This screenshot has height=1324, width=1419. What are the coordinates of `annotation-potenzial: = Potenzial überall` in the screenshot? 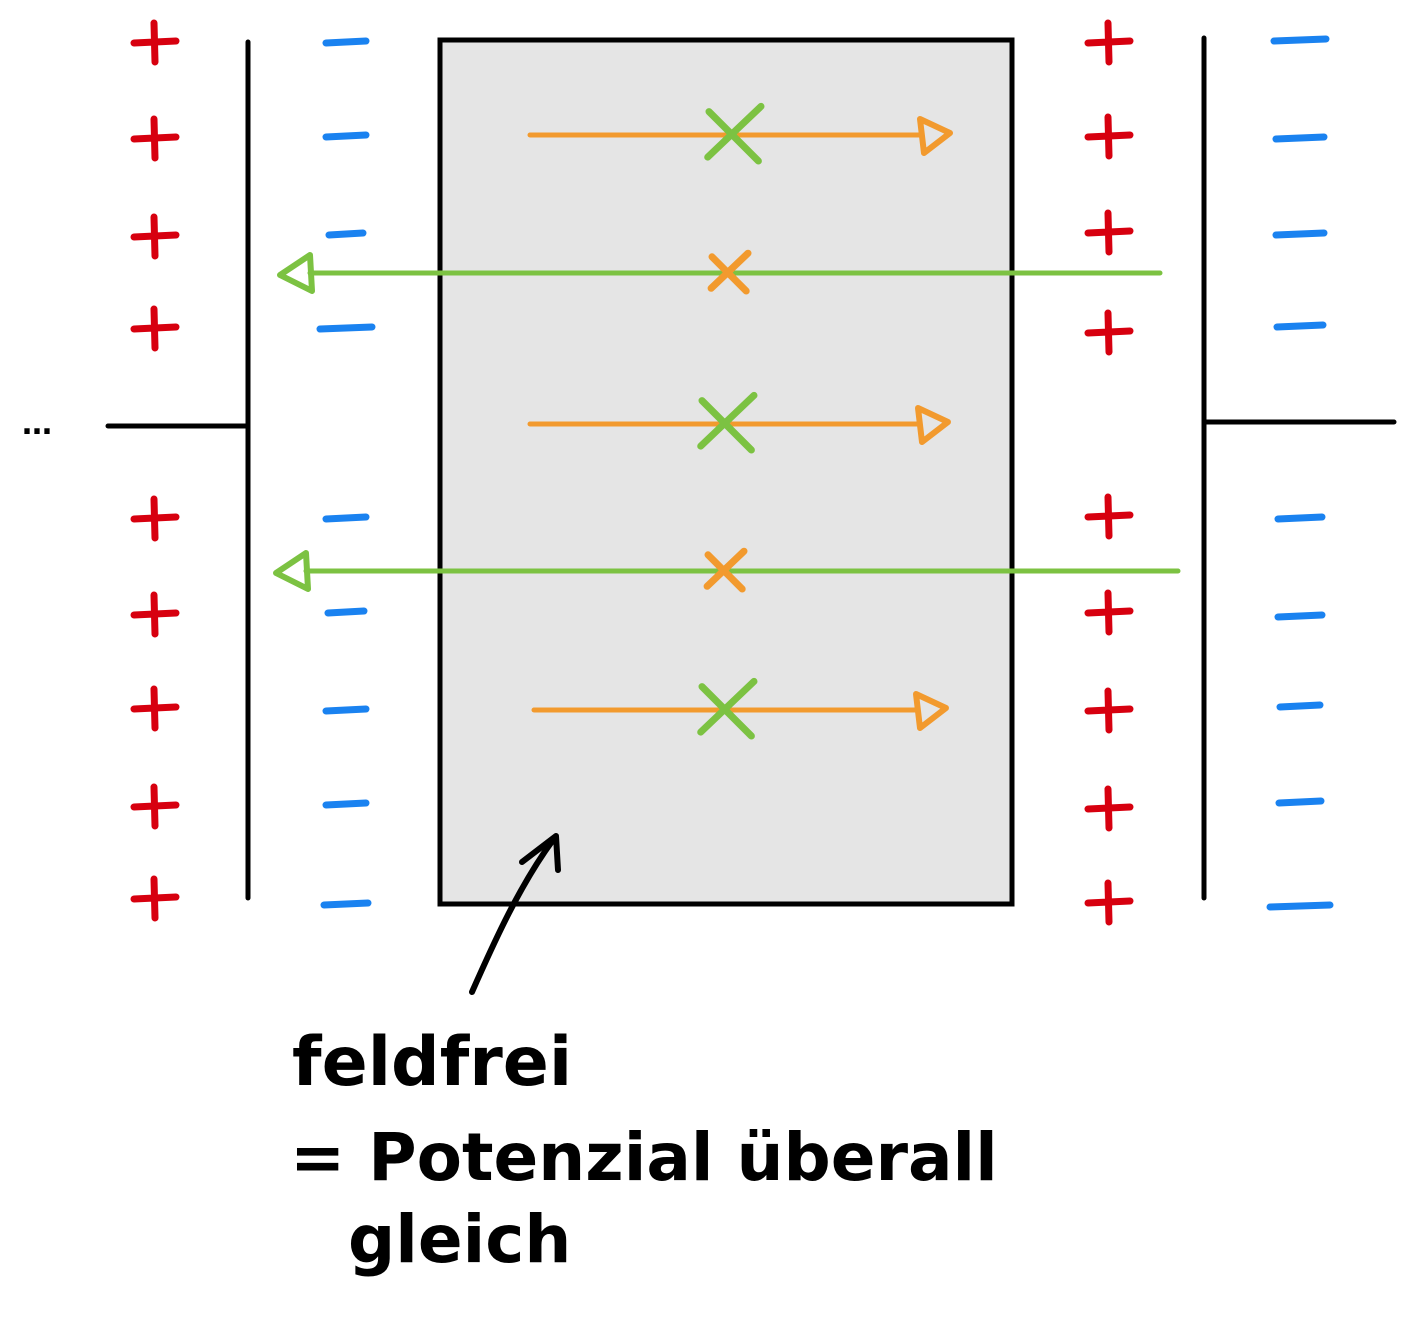 It's located at (644, 1157).